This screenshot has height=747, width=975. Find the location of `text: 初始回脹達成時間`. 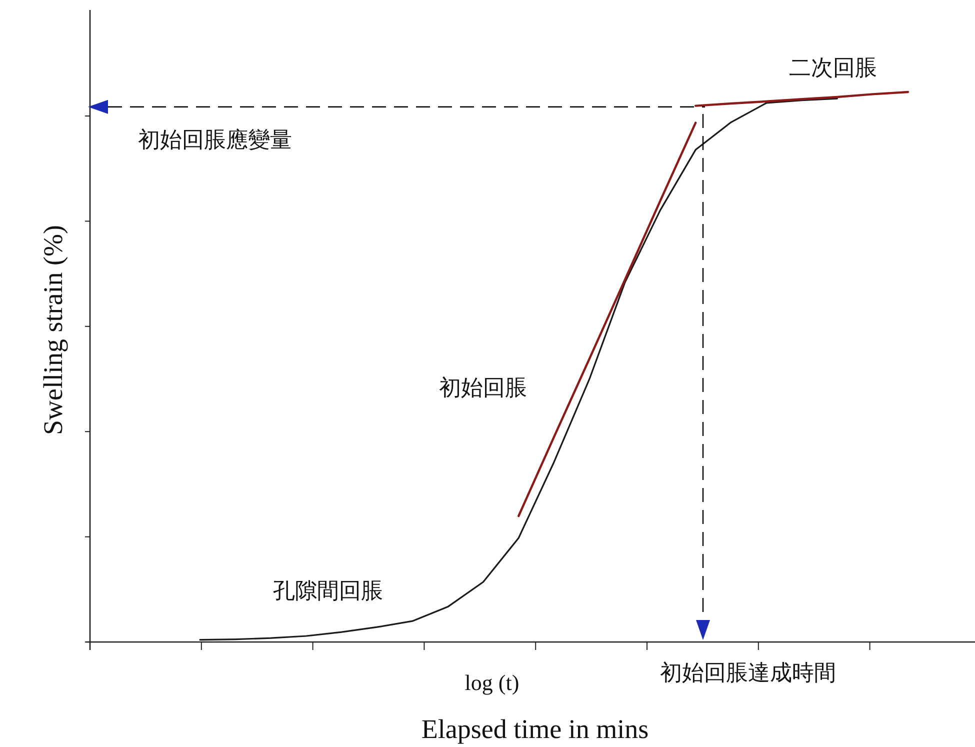

text: 初始回脹達成時間 is located at coordinates (748, 673).